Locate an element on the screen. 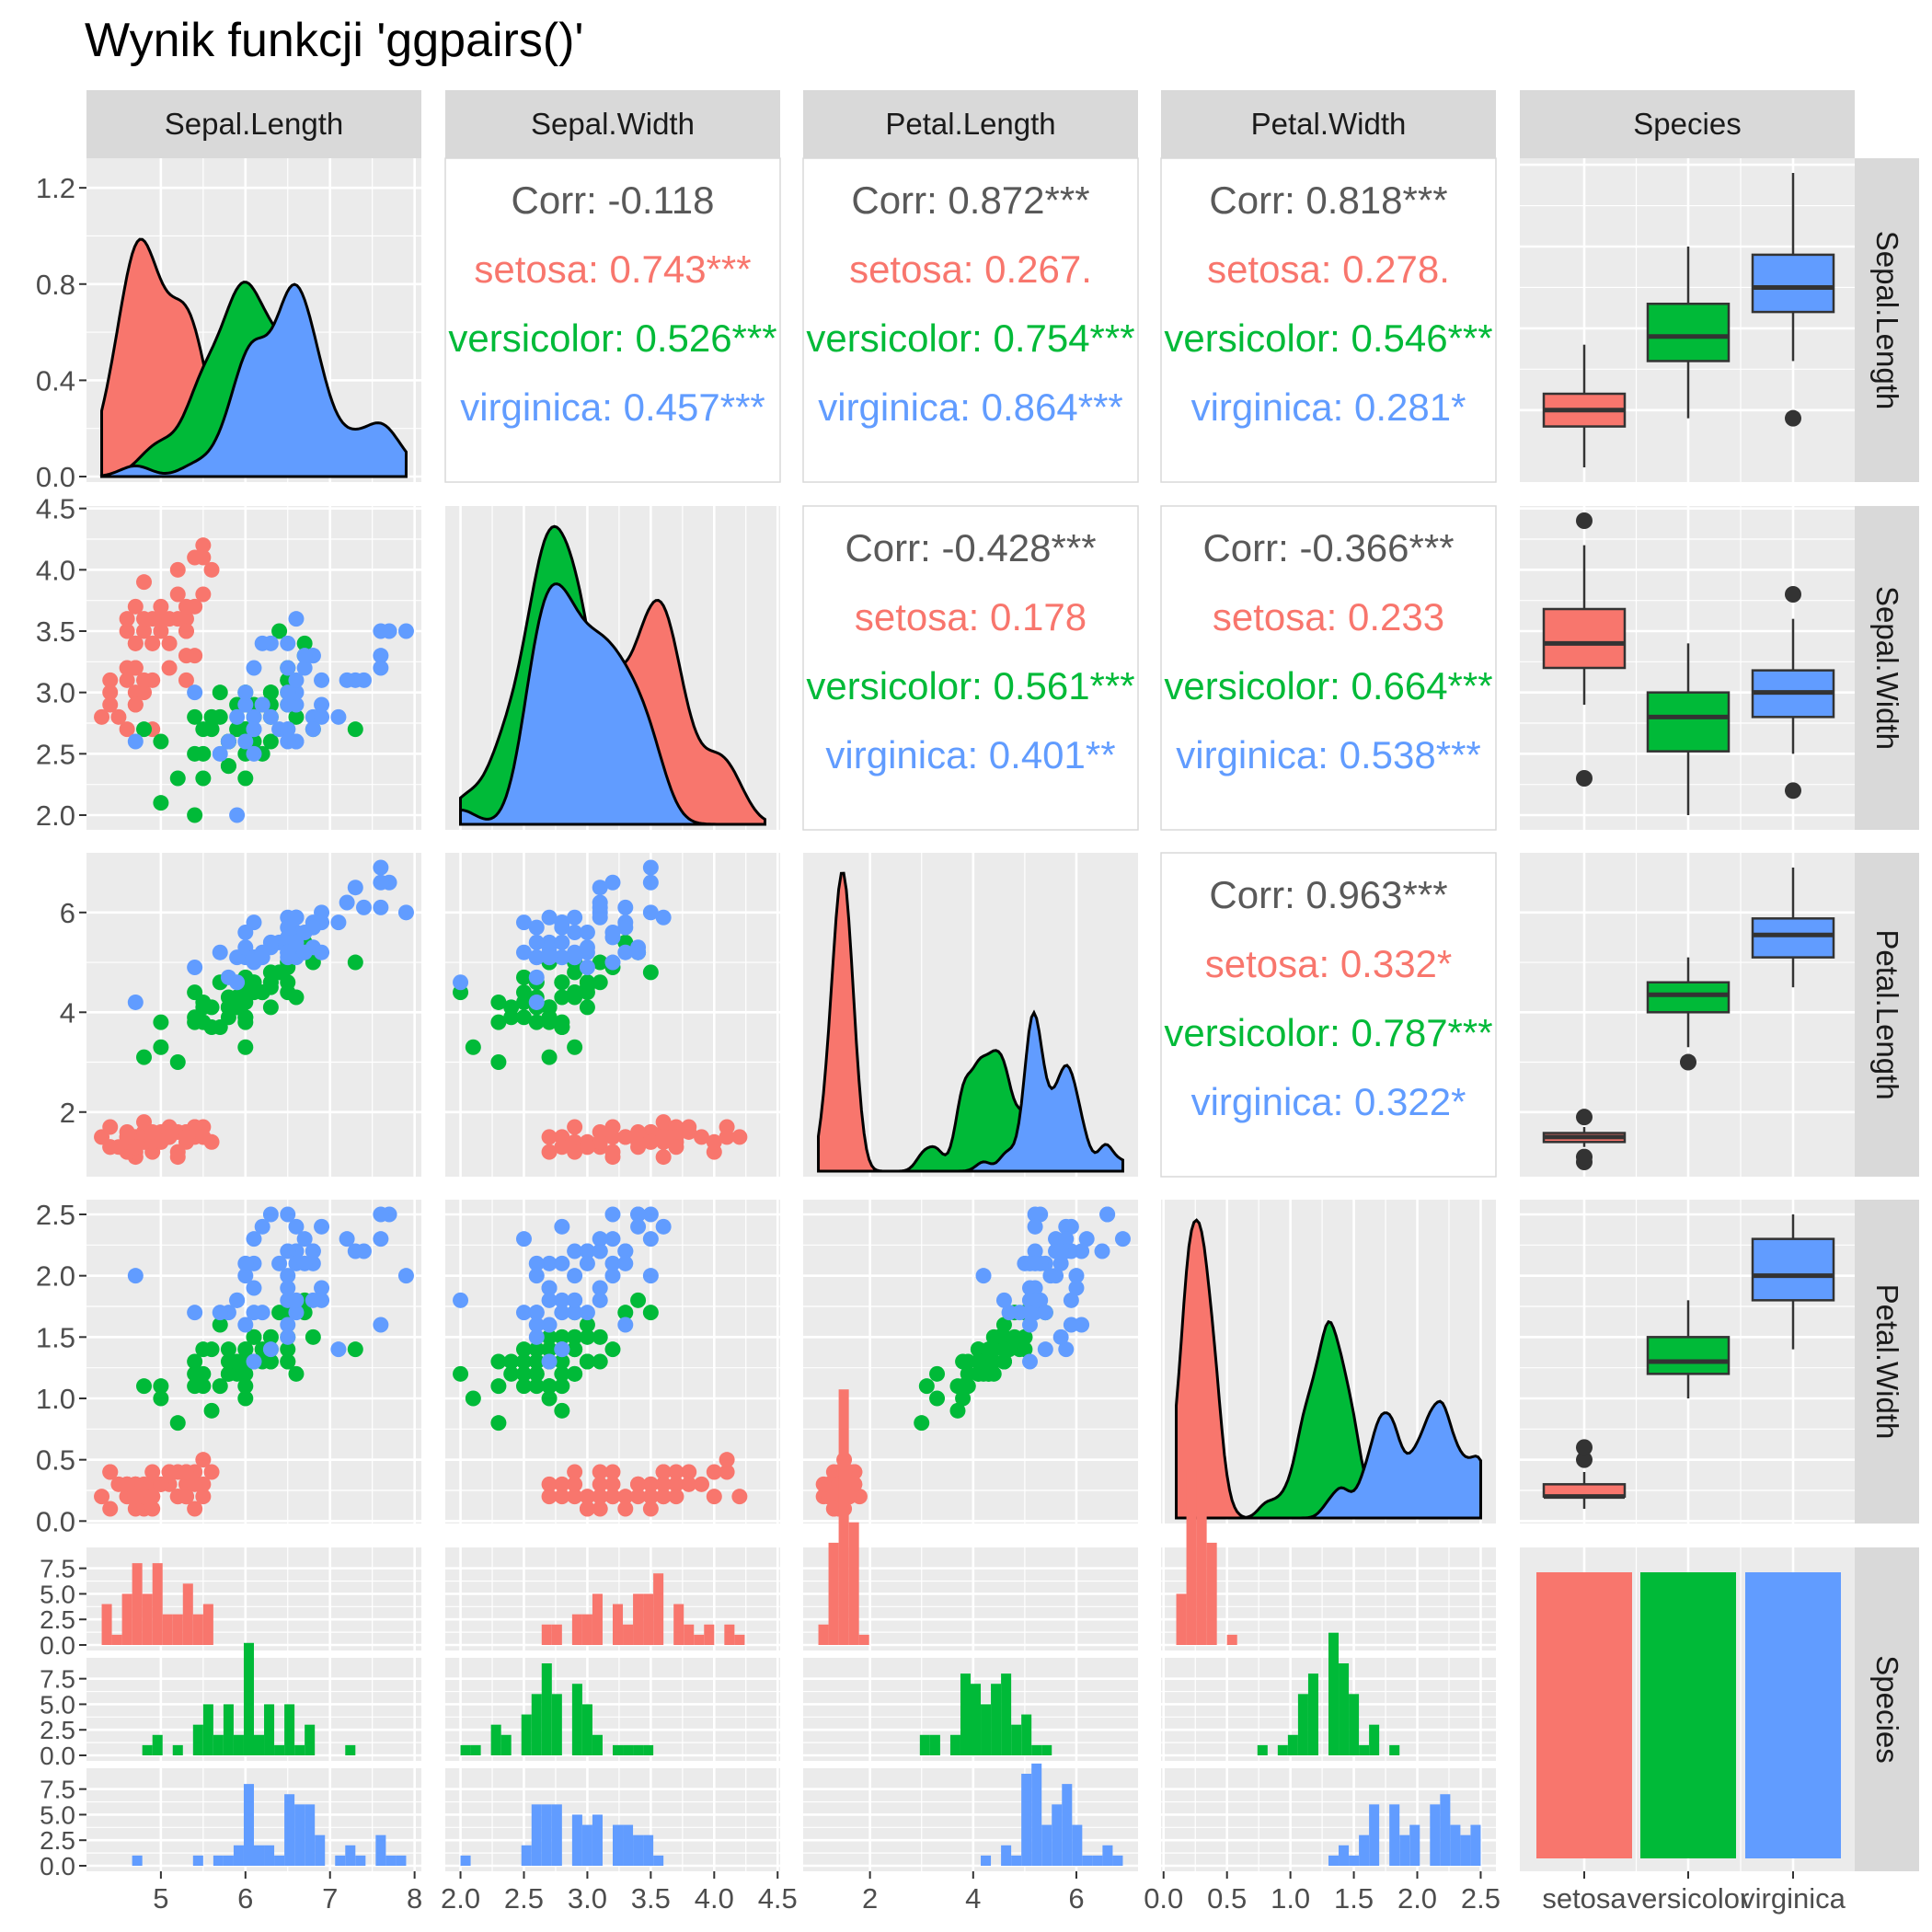 The width and height of the screenshot is (1932, 1932). strip-right-label-petal-width: Petal.Width is located at coordinates (1887, 1362).